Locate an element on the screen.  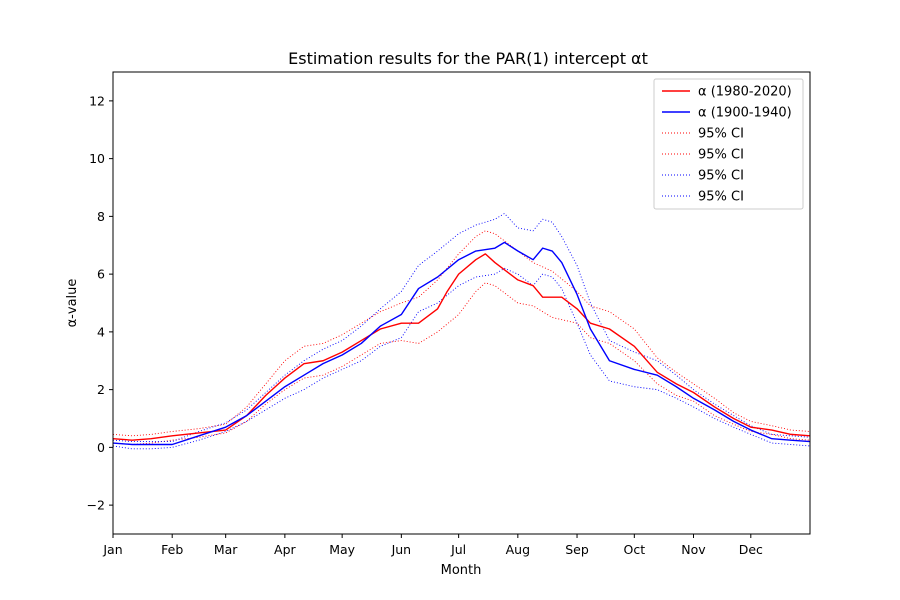
x-axis-label: Month is located at coordinates (461, 570).